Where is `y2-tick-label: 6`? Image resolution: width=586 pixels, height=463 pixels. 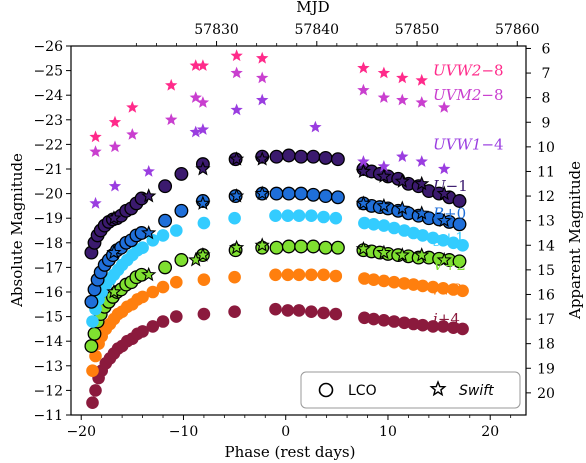 y2-tick-label: 6 is located at coordinates (546, 49).